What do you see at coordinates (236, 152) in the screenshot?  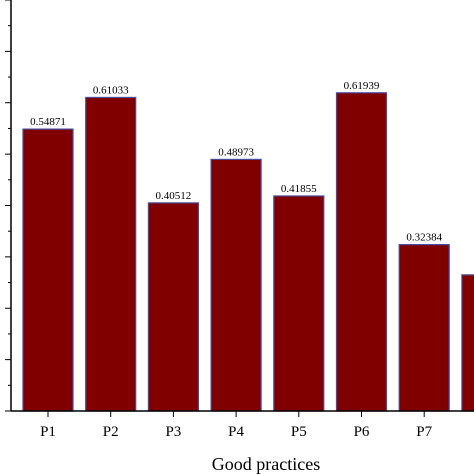 I see `data-label-p4: 0.48973` at bounding box center [236, 152].